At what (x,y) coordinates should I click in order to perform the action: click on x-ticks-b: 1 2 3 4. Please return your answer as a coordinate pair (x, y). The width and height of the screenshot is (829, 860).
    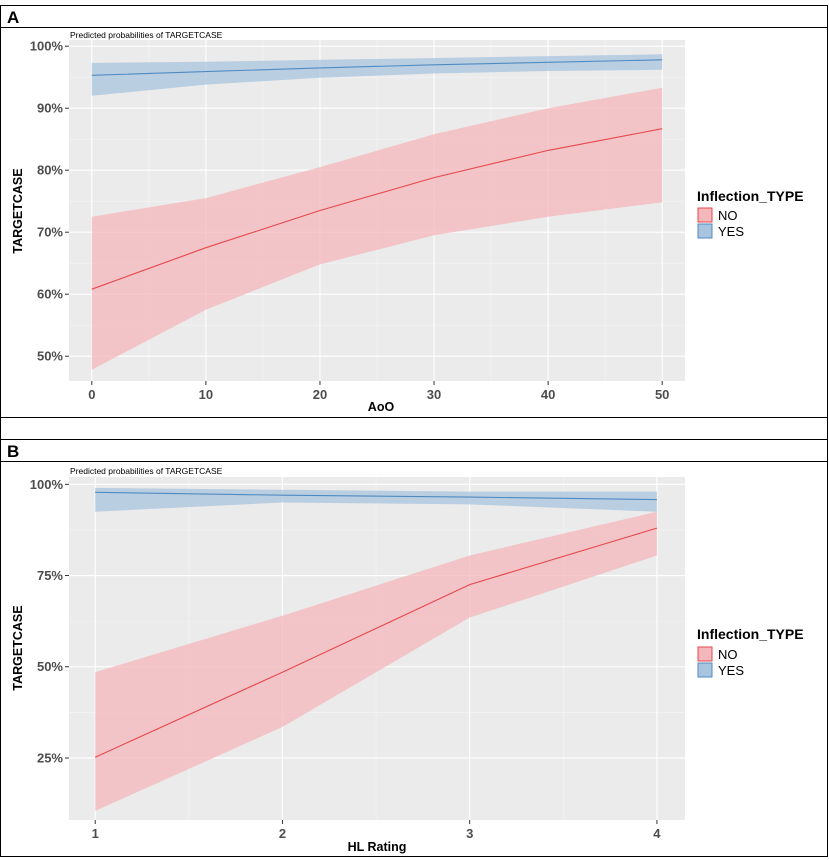
    Looking at the image, I should click on (376, 830).